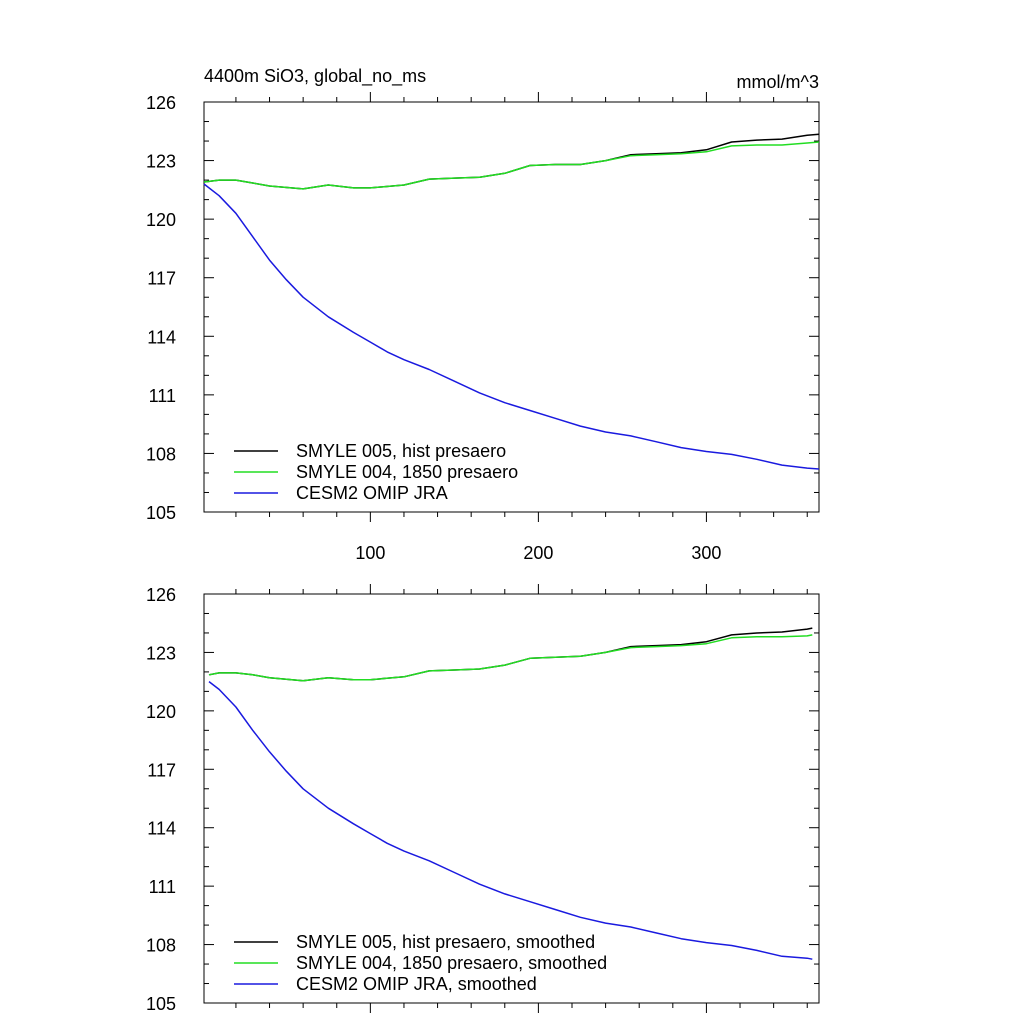 Image resolution: width=1024 pixels, height=1029 pixels. Describe the element at coordinates (372, 493) in the screenshot. I see `legend-label: CESM2 OMIP JRA` at that location.